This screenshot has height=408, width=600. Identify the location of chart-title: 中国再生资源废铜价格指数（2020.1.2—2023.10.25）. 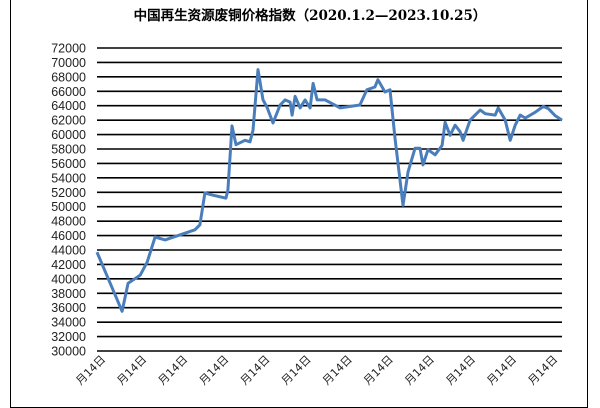
(310, 15).